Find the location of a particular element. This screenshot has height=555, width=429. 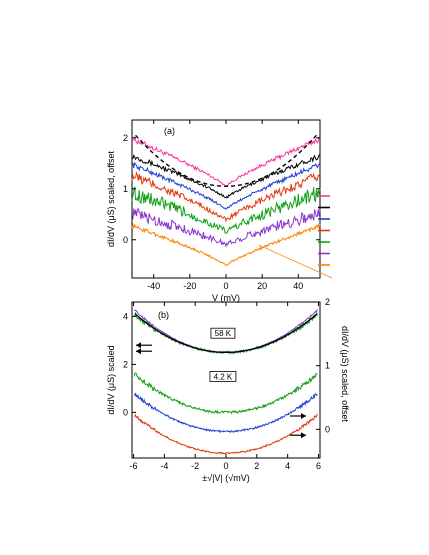

y-tick-label: 4 is located at coordinates (125, 316).